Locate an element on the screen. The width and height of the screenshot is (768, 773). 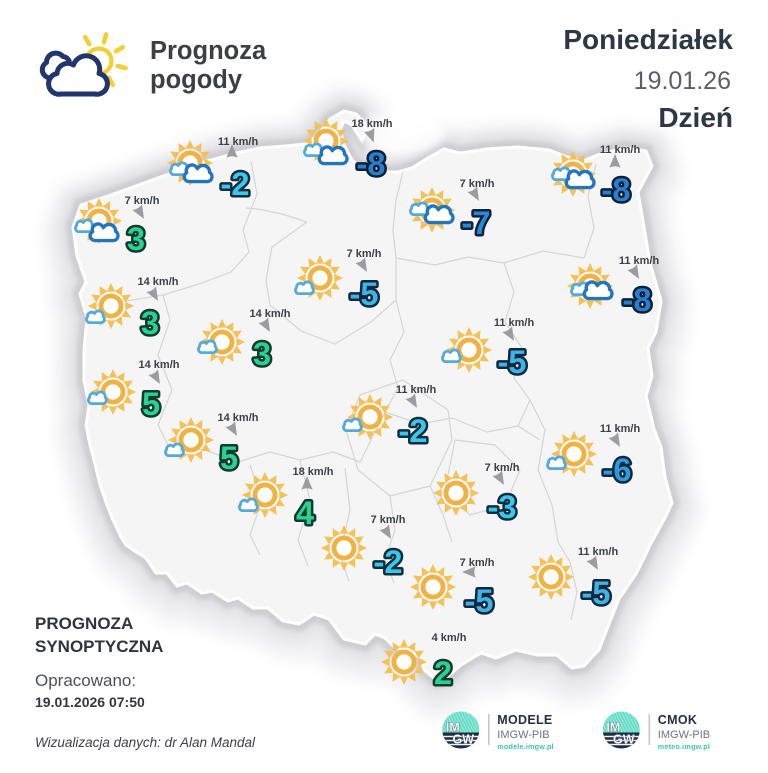
svg-text: Prognoza is located at coordinates (208, 51).